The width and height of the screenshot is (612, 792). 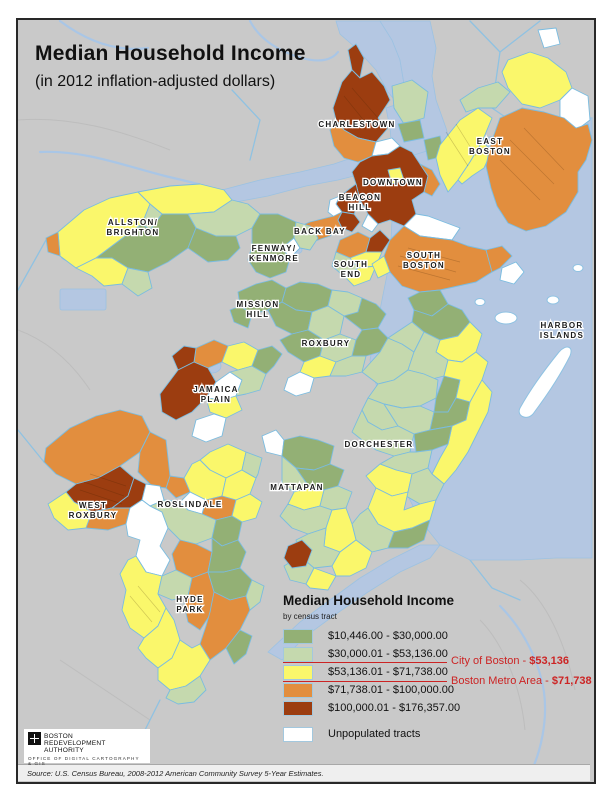 What do you see at coordinates (317, 510) in the screenshot?
I see `tracts-mattapan` at bounding box center [317, 510].